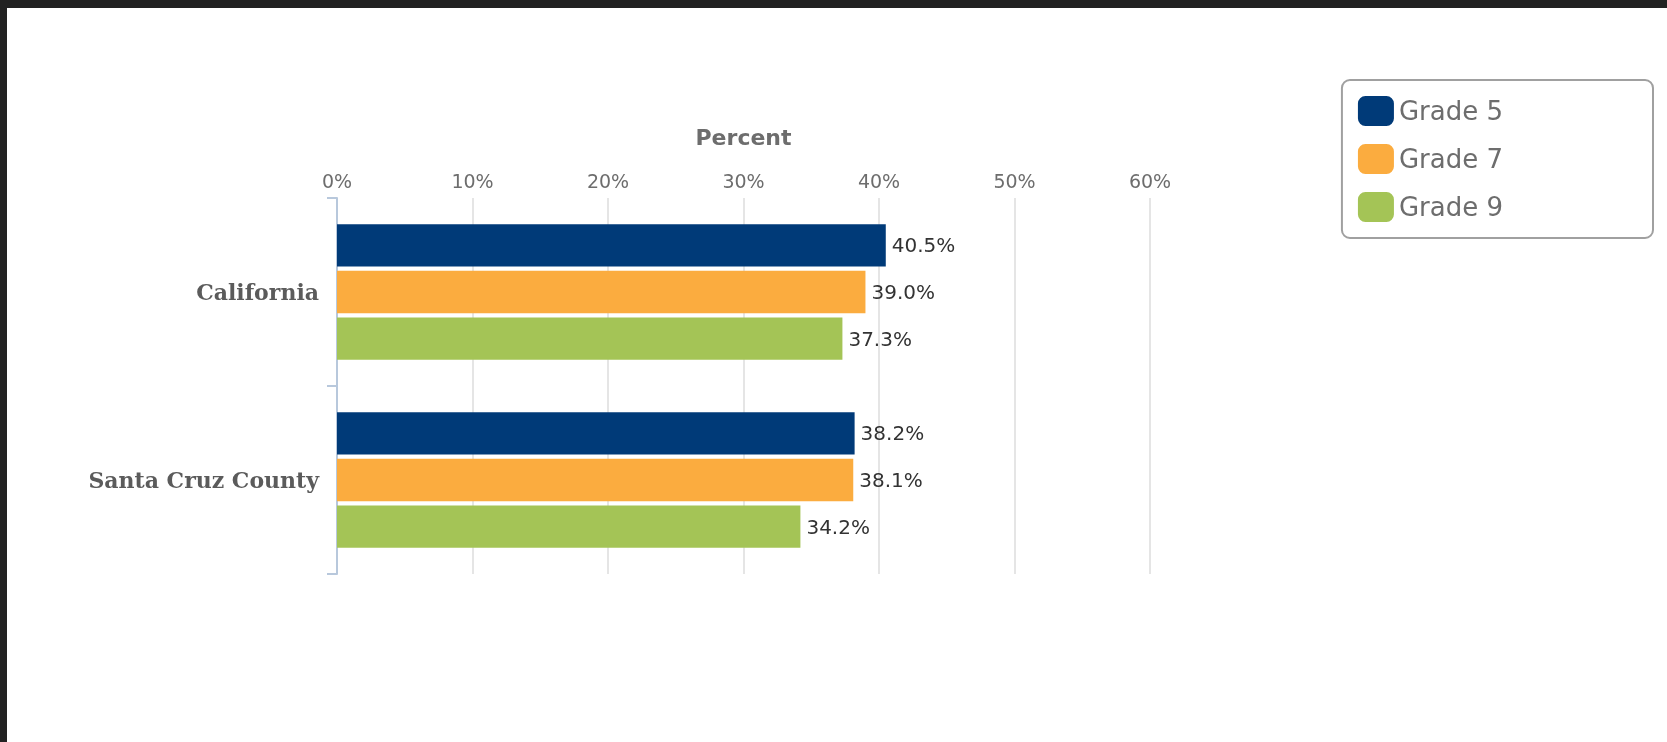  Describe the element at coordinates (743, 137) in the screenshot. I see `x-axis-title: Percent` at that location.